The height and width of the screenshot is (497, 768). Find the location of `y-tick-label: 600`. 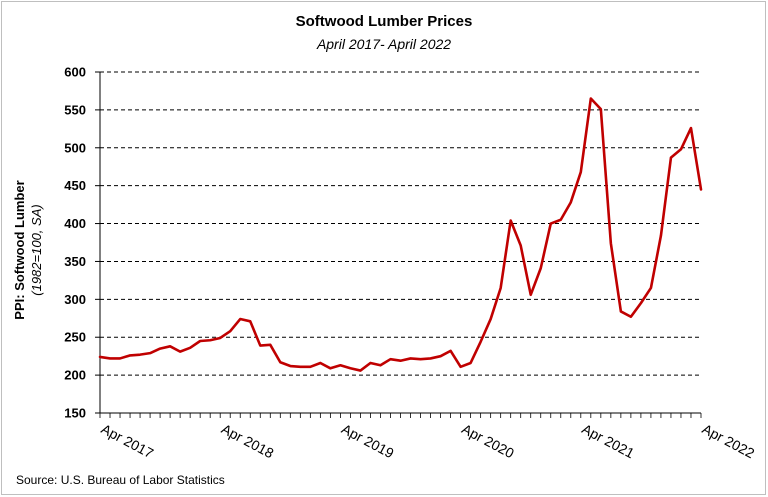

y-tick-label: 600 is located at coordinates (75, 72).